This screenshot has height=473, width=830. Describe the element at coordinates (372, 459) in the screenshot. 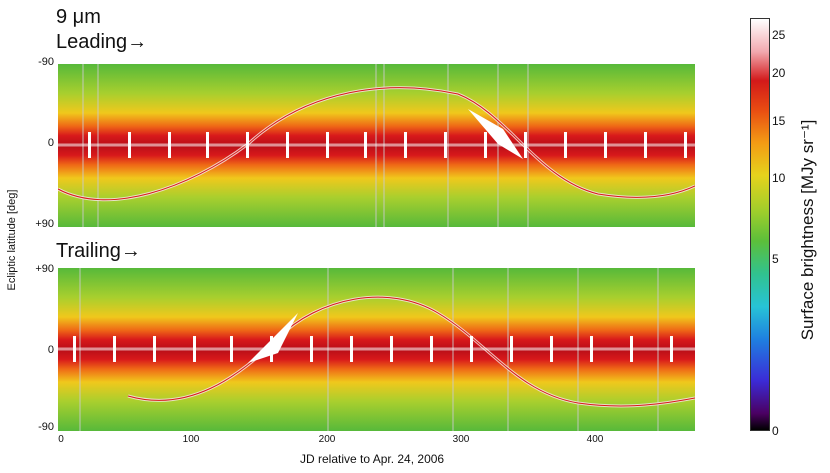

I see `x-axis-label: JD relative to Apr. 24, 2006` at that location.